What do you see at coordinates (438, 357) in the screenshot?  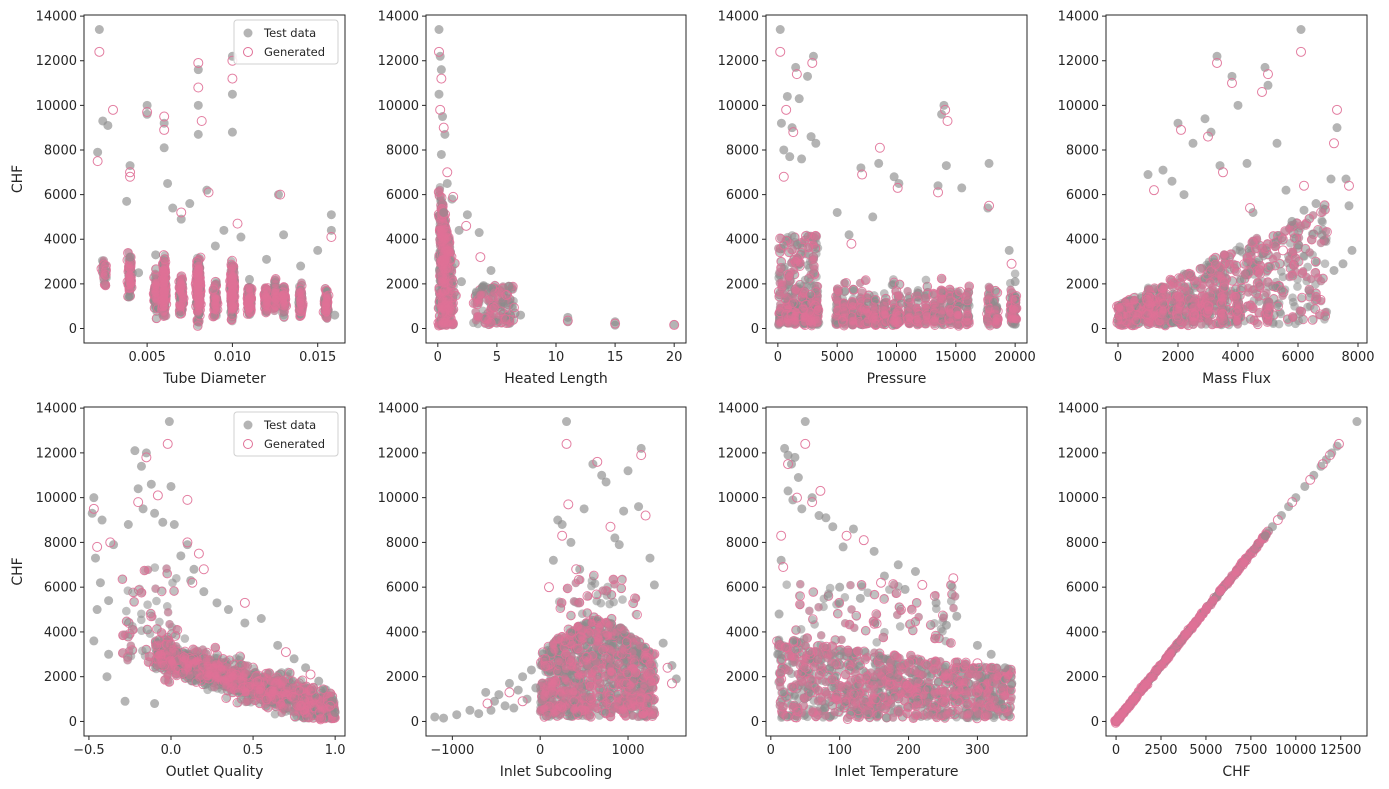 I see `x-tick-label: 0` at bounding box center [438, 357].